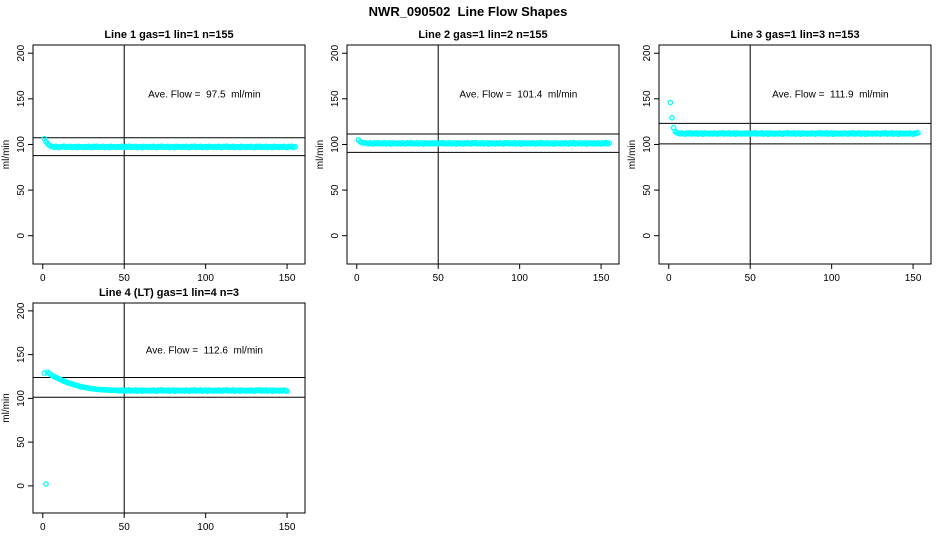 Image resolution: width=936 pixels, height=540 pixels. Describe the element at coordinates (168, 35) in the screenshot. I see `subplot-title: Line 1 gas=1 lin=1 n=155` at that location.